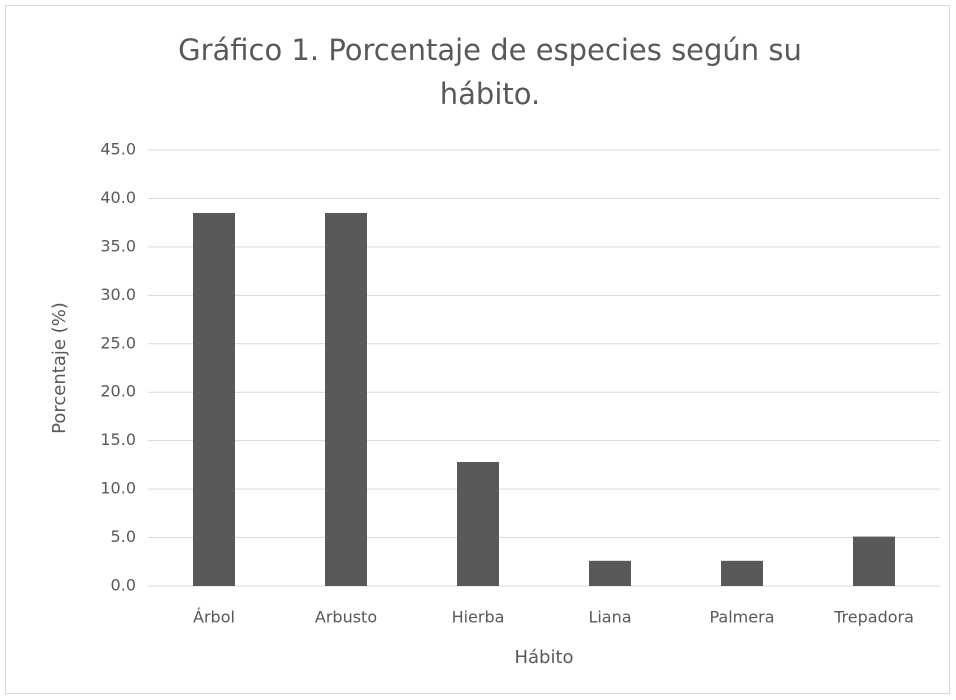  Describe the element at coordinates (478, 617) in the screenshot. I see `x-tick-label: Hierba` at that location.